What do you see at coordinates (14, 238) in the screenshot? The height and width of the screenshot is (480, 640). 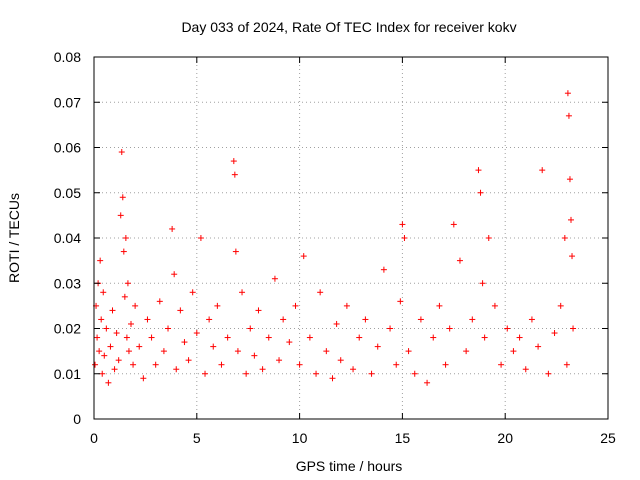 I see `y-axis-label: ROTI / TECUs` at bounding box center [14, 238].